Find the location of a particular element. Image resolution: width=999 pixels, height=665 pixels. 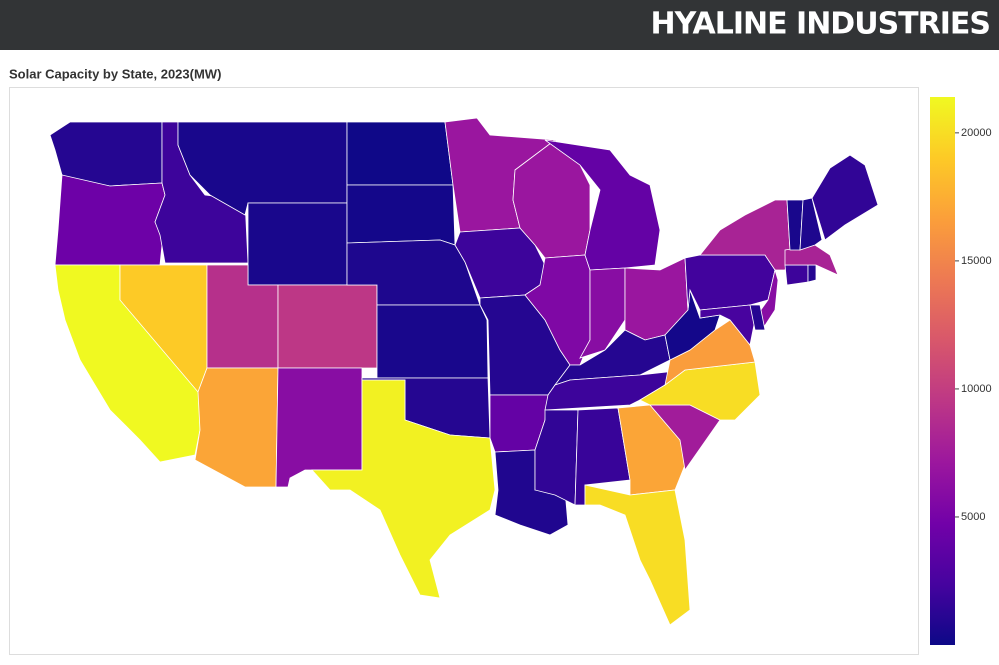

colorbar is located at coordinates (942, 371).